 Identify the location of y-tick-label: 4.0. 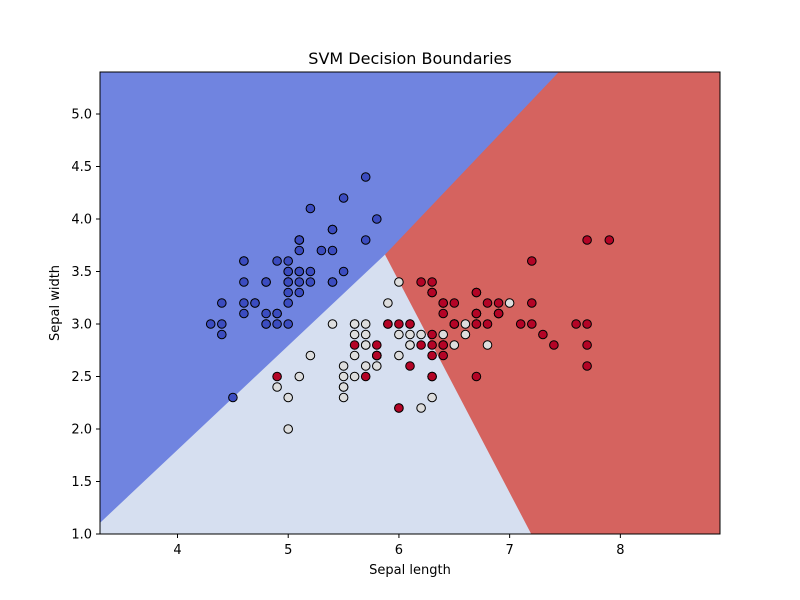
(81, 220).